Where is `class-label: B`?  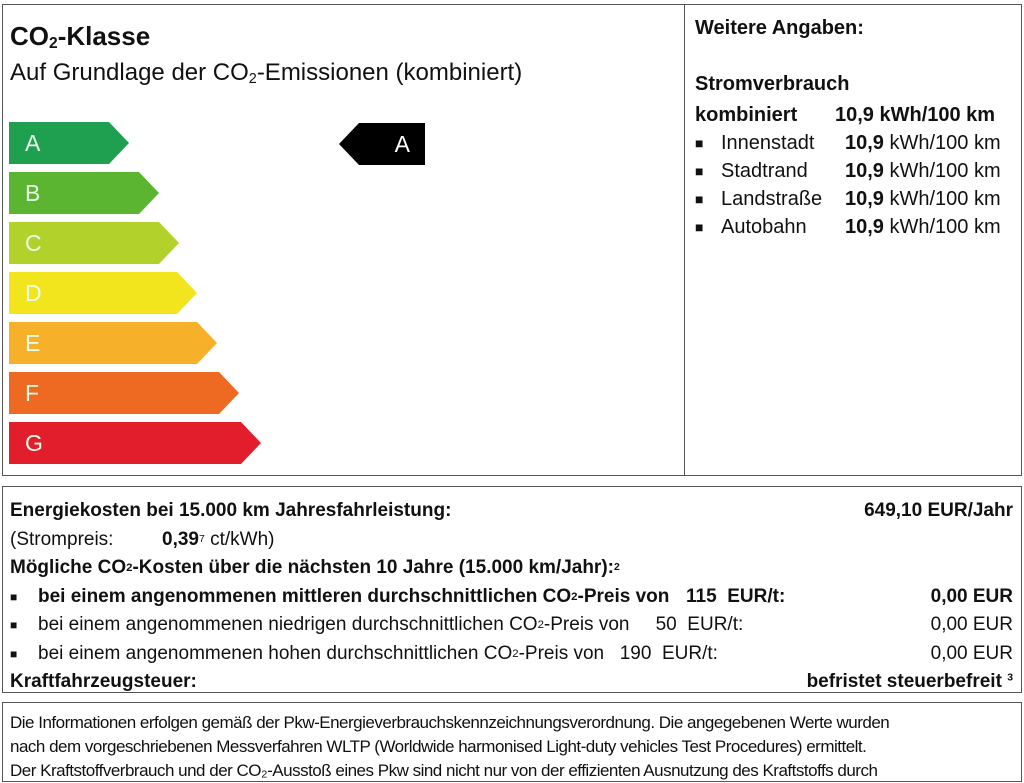 class-label: B is located at coordinates (33, 193).